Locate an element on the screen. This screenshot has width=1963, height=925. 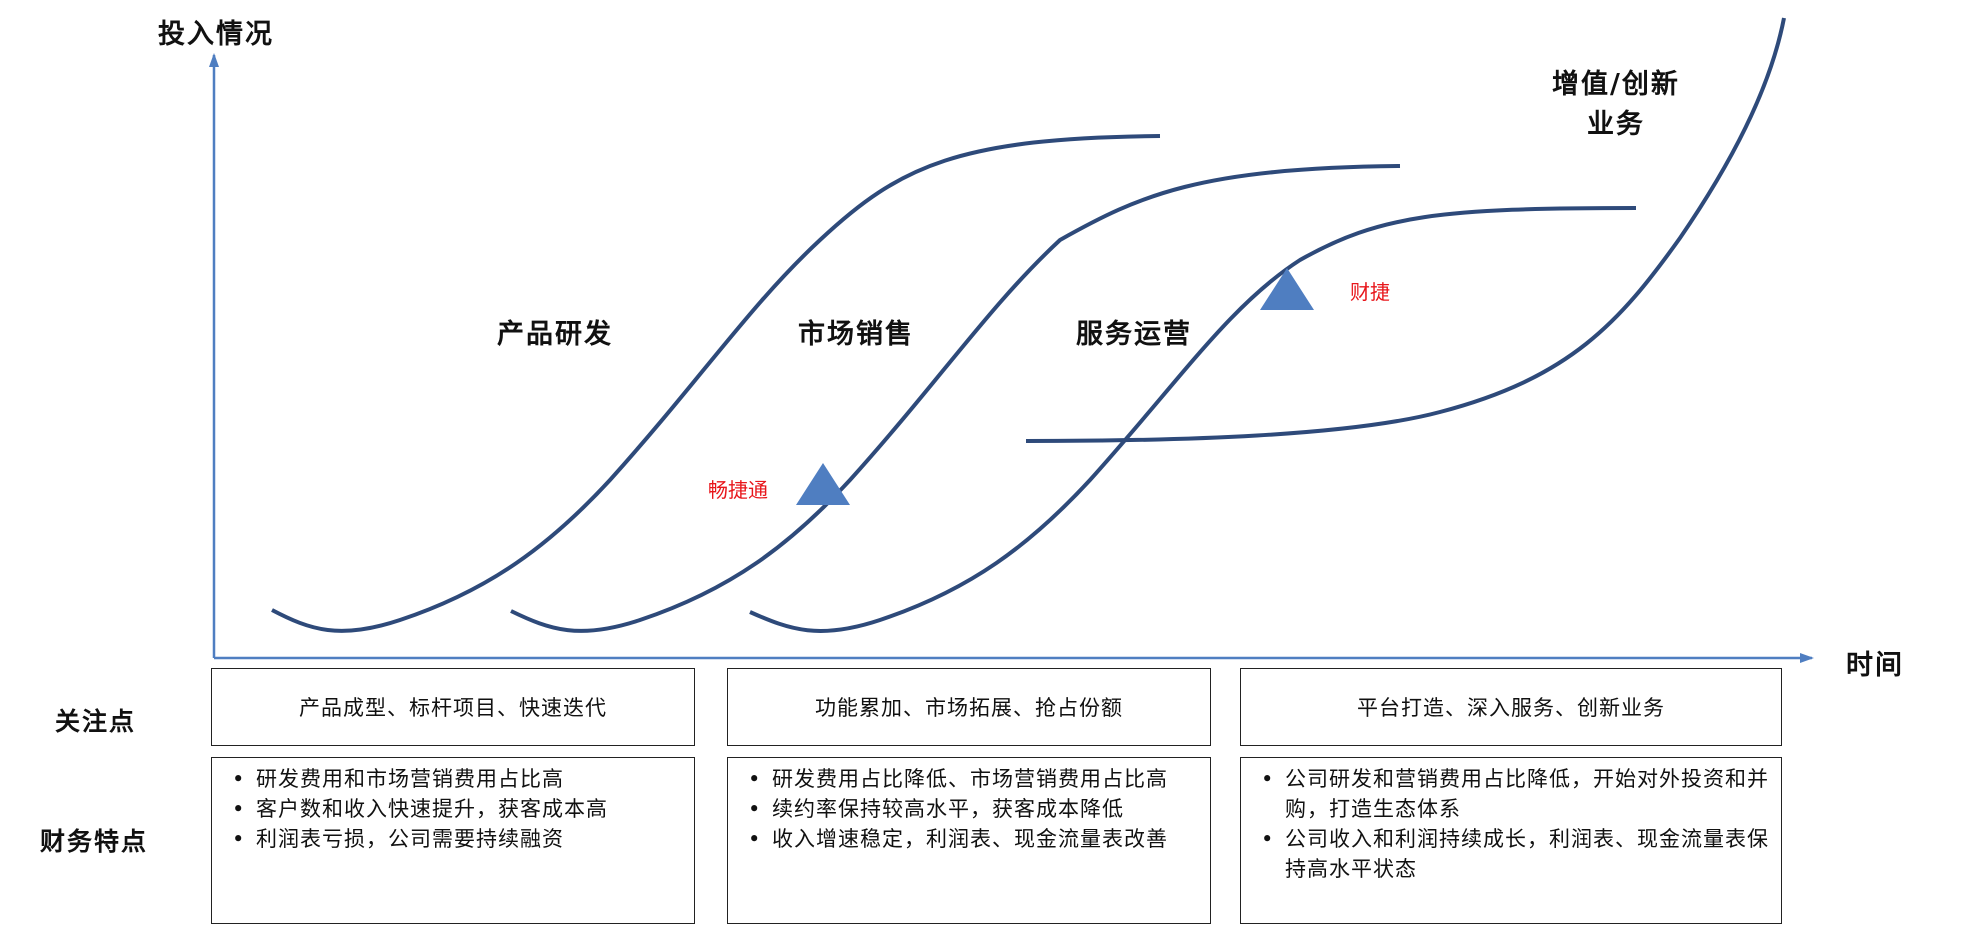
row-label-focus: 关注点 is located at coordinates (96, 721).